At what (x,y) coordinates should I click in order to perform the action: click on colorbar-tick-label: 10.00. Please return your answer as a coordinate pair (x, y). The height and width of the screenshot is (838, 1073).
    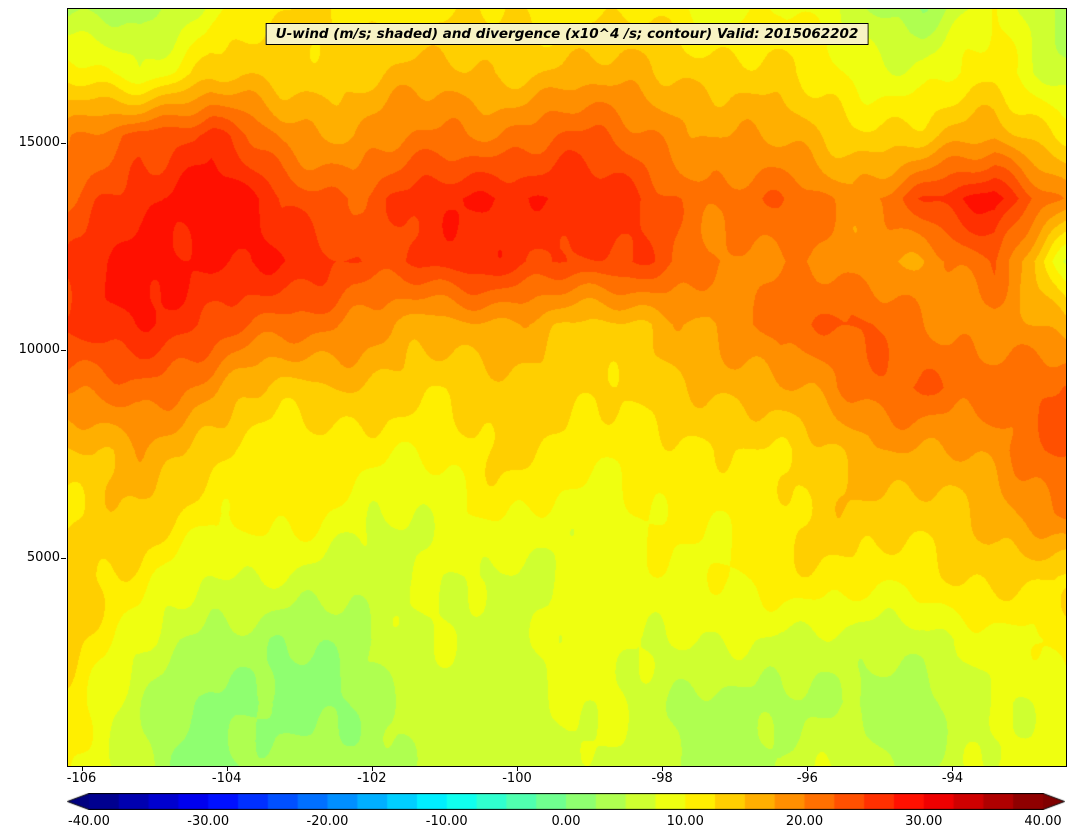
    Looking at the image, I should click on (685, 821).